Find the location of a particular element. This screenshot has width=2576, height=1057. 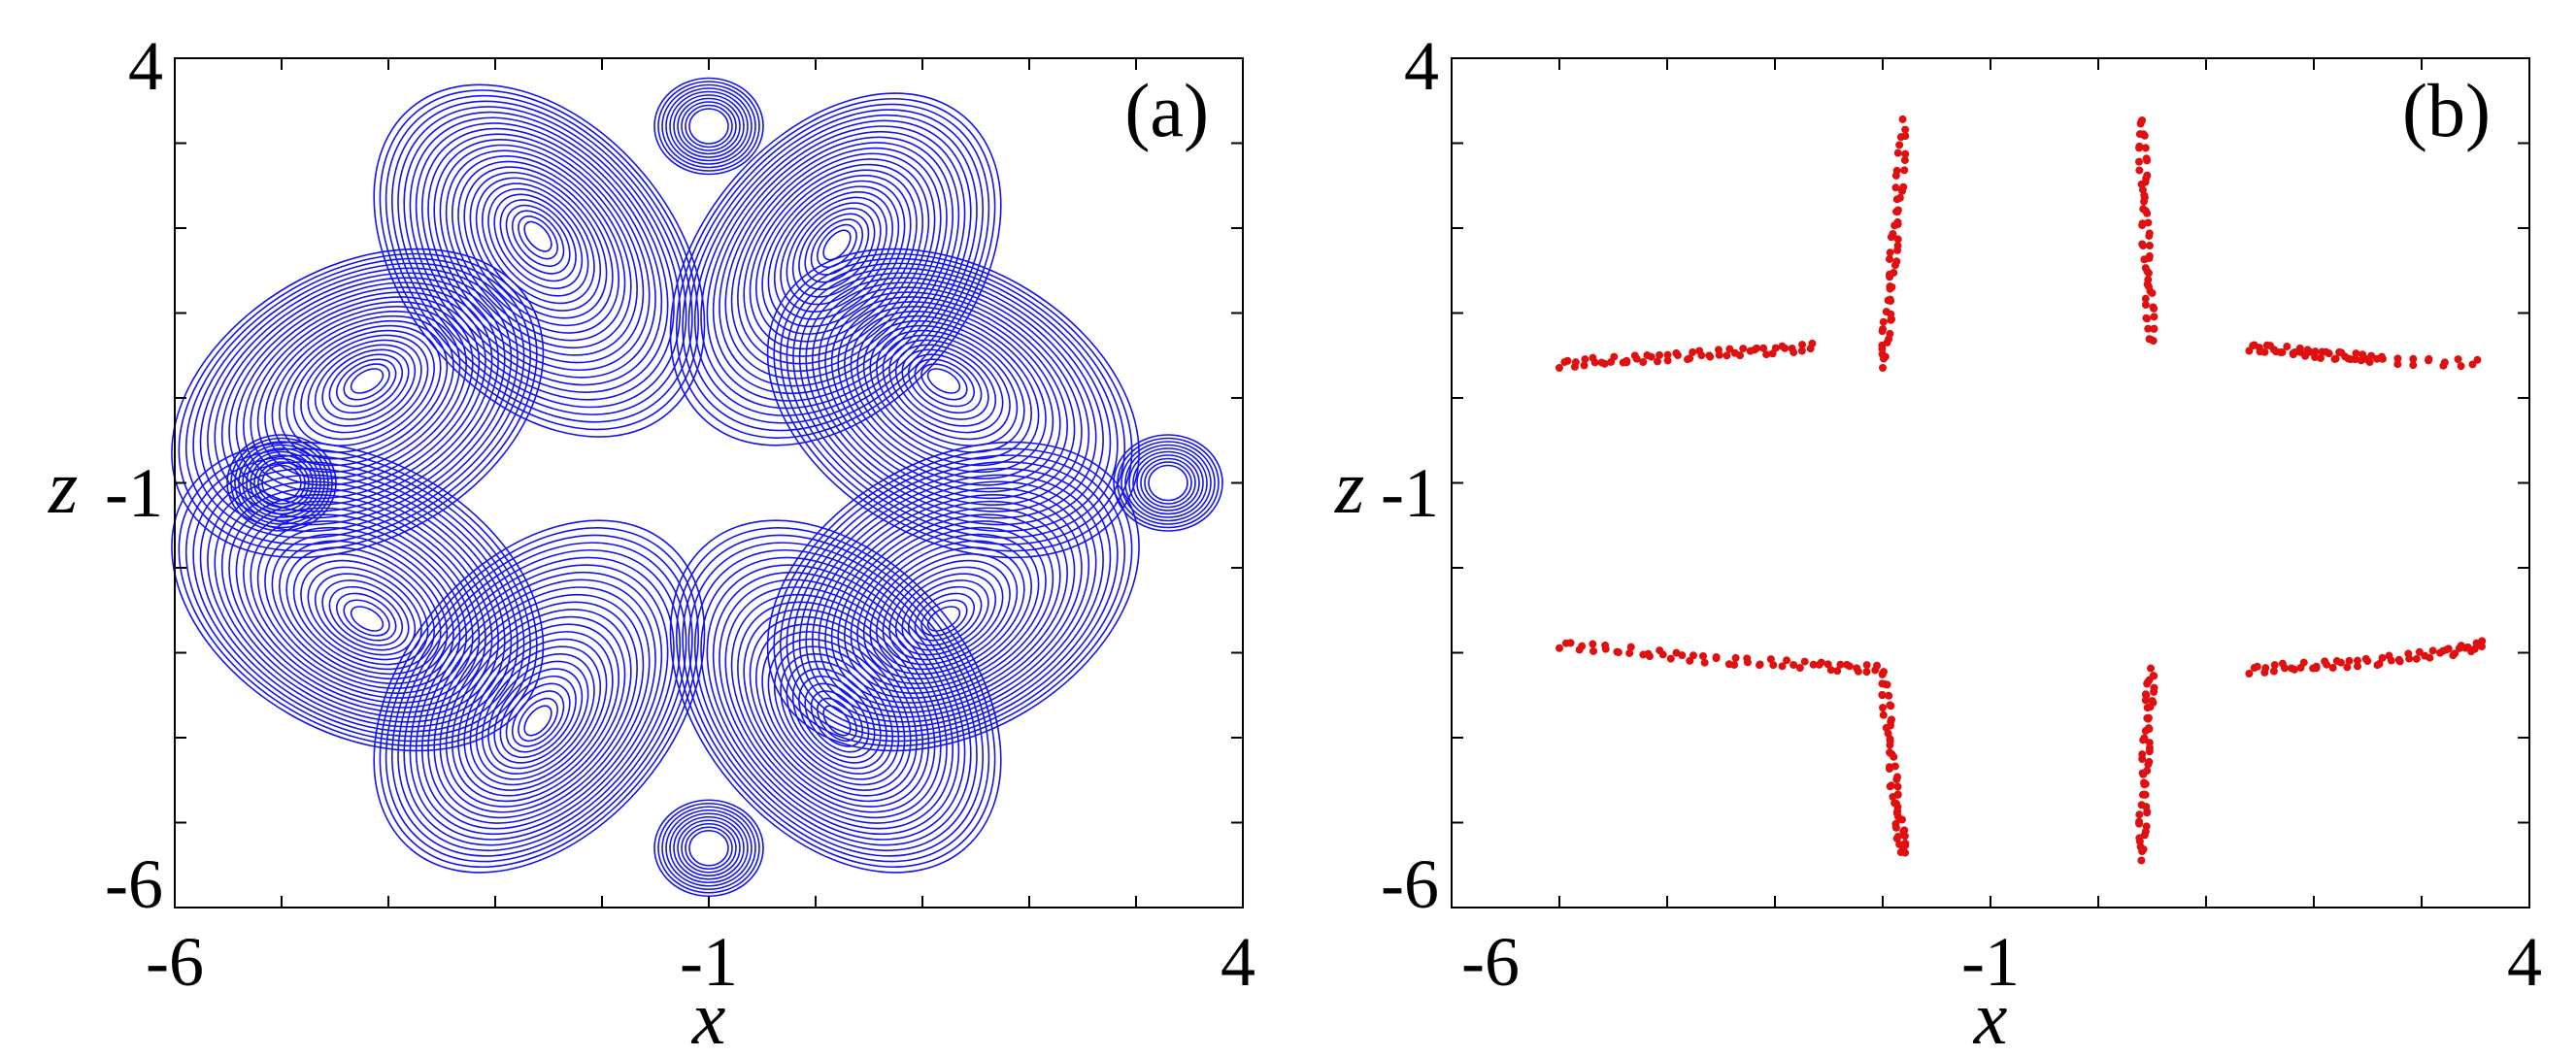

panel-a-ytick-bottom: -6 is located at coordinates (134, 884).